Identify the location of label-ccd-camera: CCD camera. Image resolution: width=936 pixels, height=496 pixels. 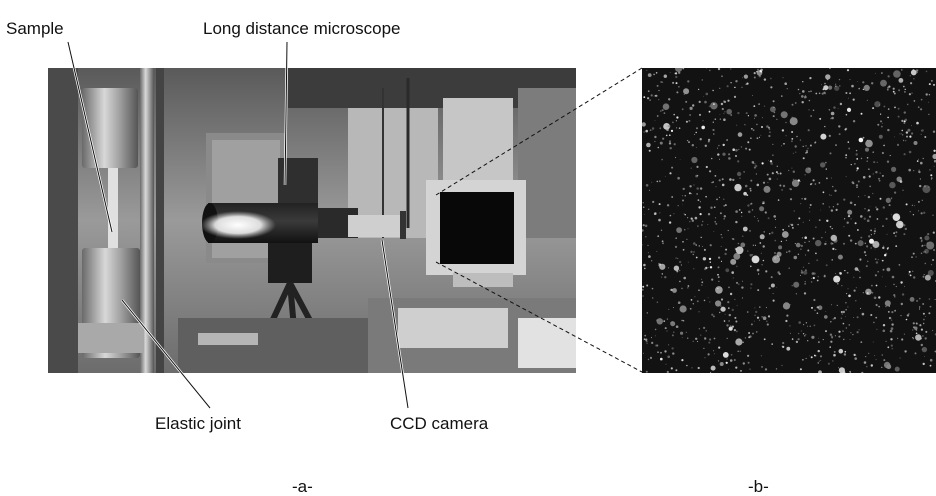
(439, 423).